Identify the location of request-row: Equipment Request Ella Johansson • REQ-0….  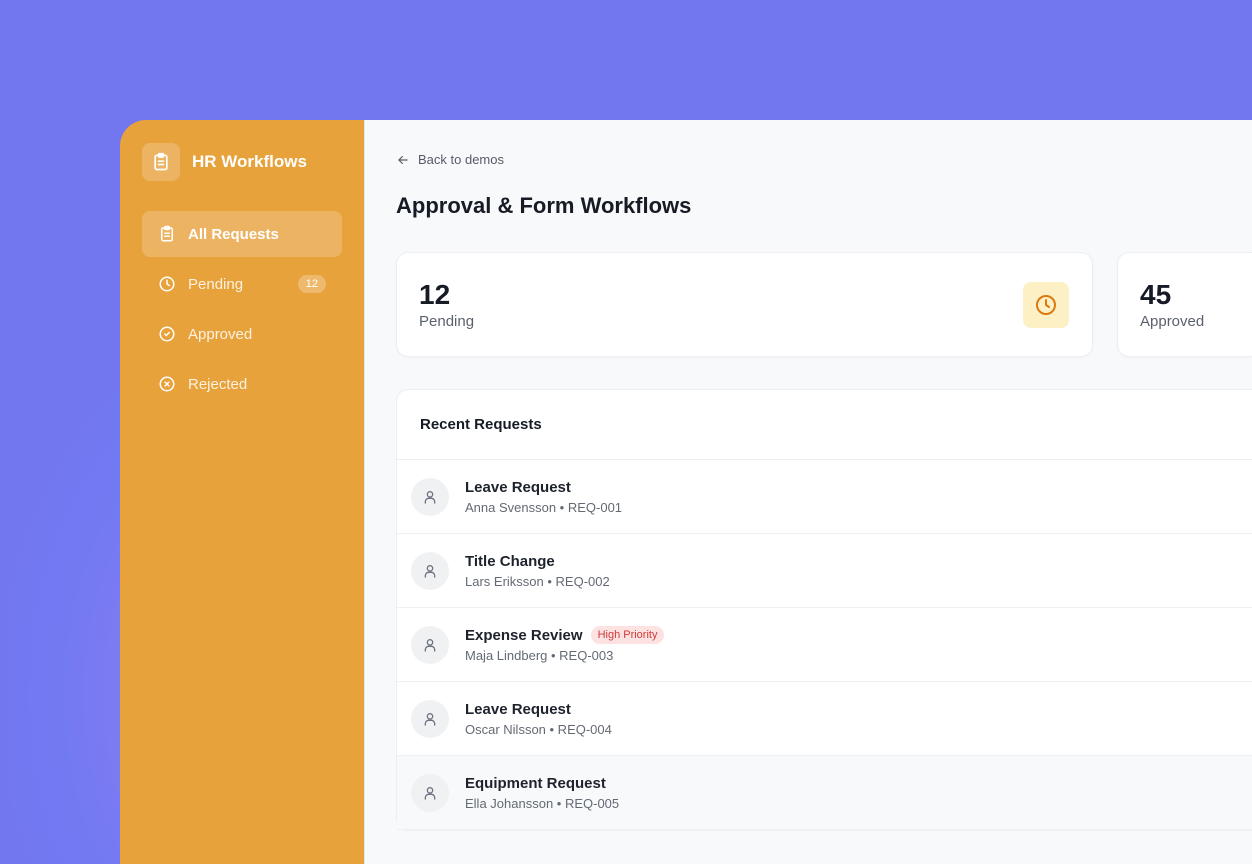
(824, 793).